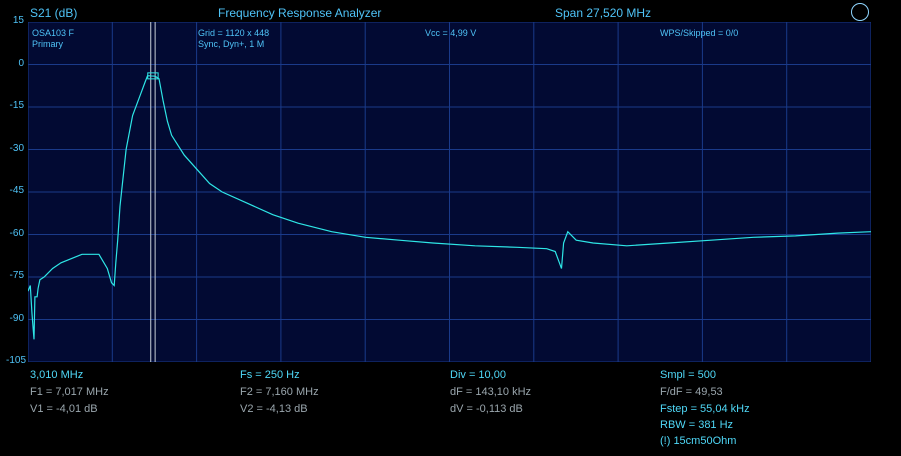 The height and width of the screenshot is (456, 901). What do you see at coordinates (860, 12) in the screenshot?
I see `circle-icon` at bounding box center [860, 12].